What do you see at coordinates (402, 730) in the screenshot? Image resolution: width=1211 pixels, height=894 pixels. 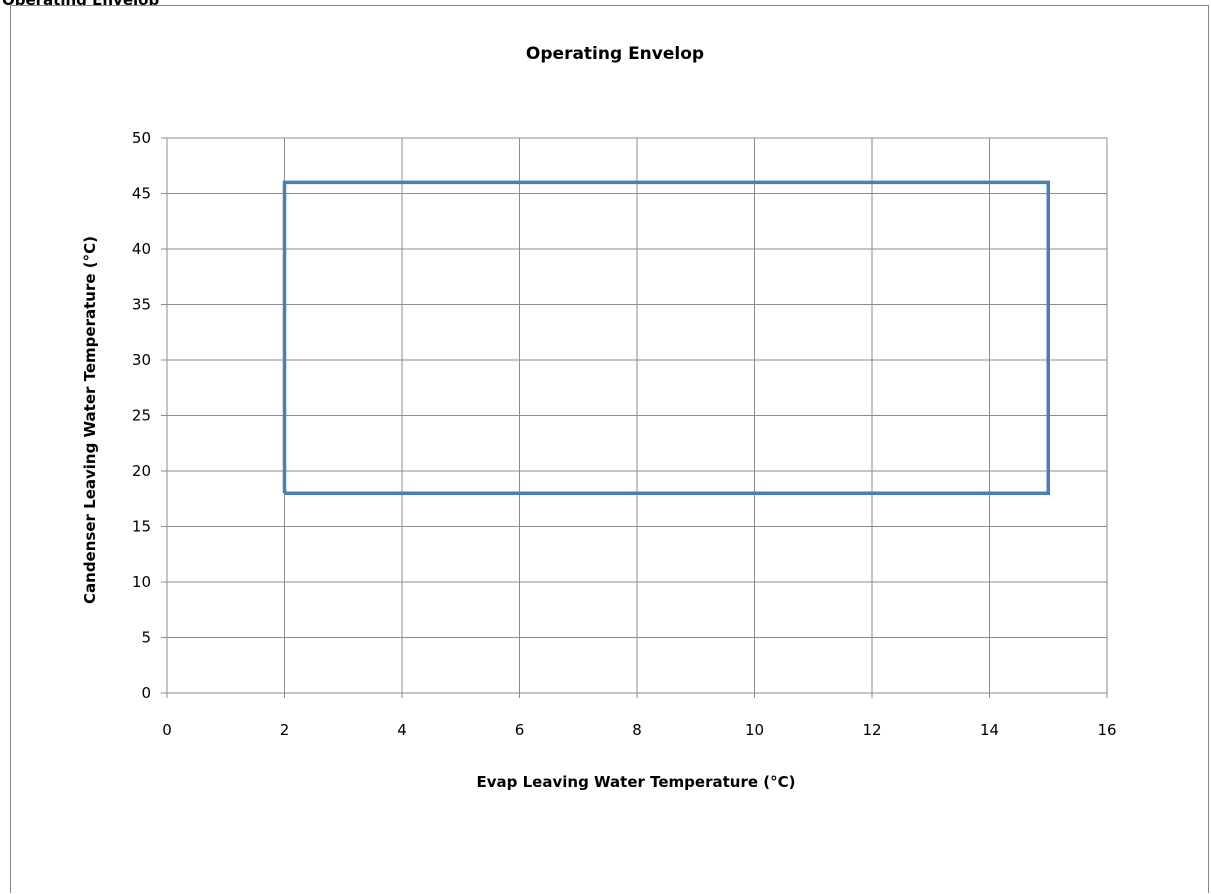 I see `x-tick-label: 4` at bounding box center [402, 730].